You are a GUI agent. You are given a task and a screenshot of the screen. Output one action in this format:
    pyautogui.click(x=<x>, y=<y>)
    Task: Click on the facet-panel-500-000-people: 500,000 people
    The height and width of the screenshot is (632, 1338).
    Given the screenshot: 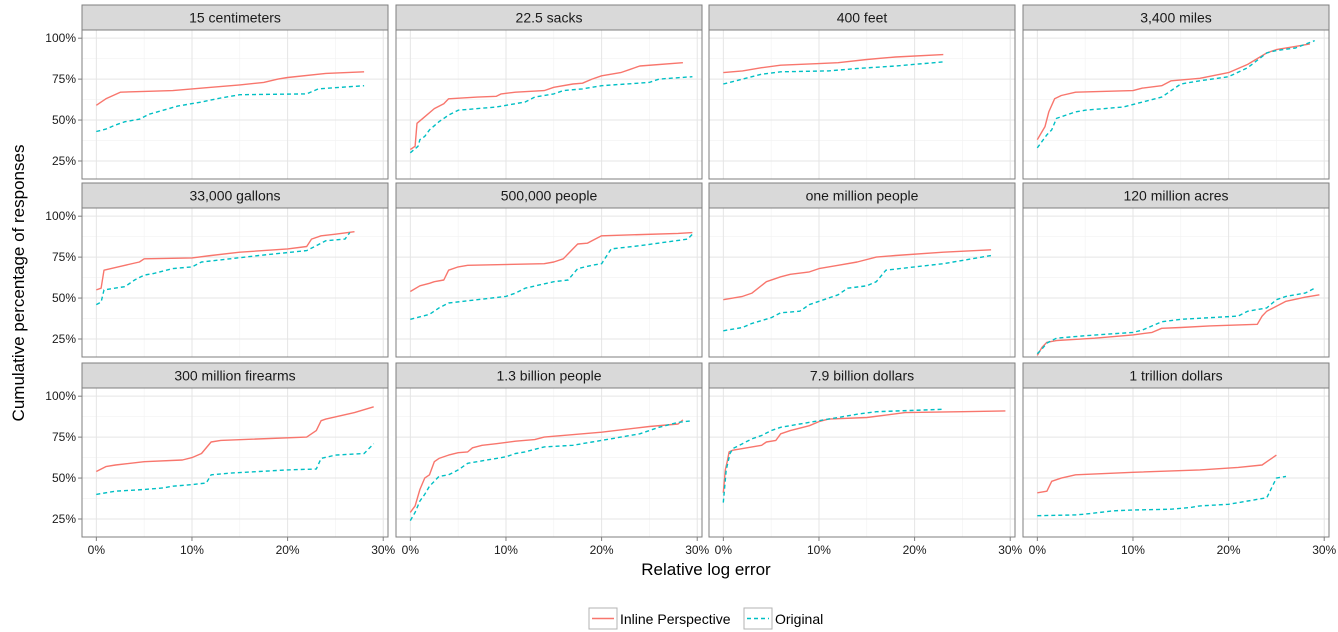 What is the action you would take?
    pyautogui.click(x=549, y=270)
    